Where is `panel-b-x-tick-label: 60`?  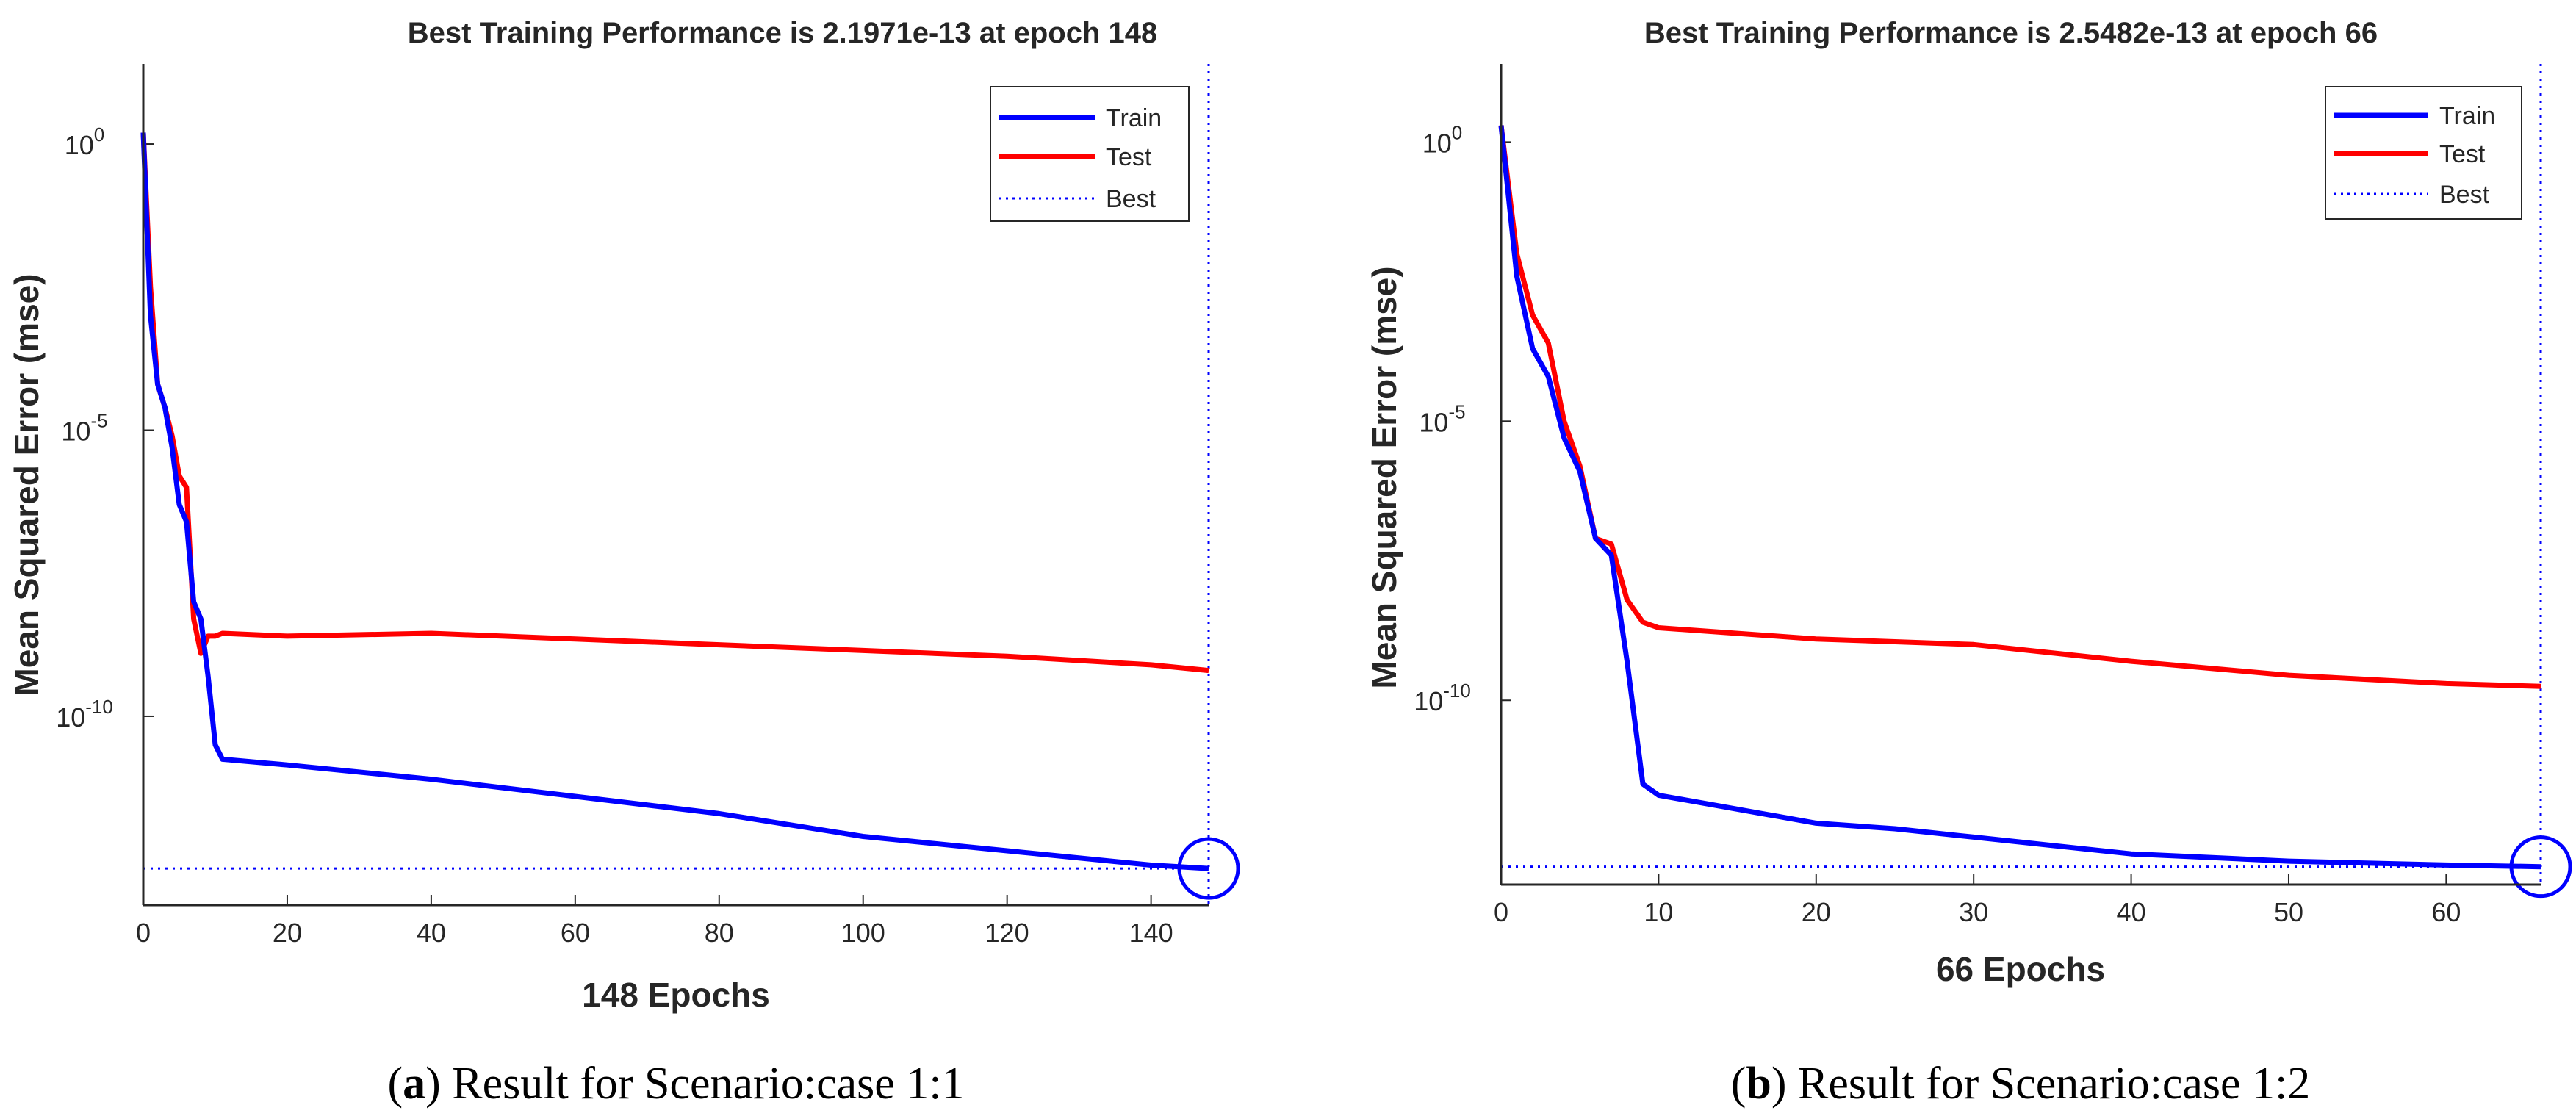 panel-b-x-tick-label: 60 is located at coordinates (2446, 912).